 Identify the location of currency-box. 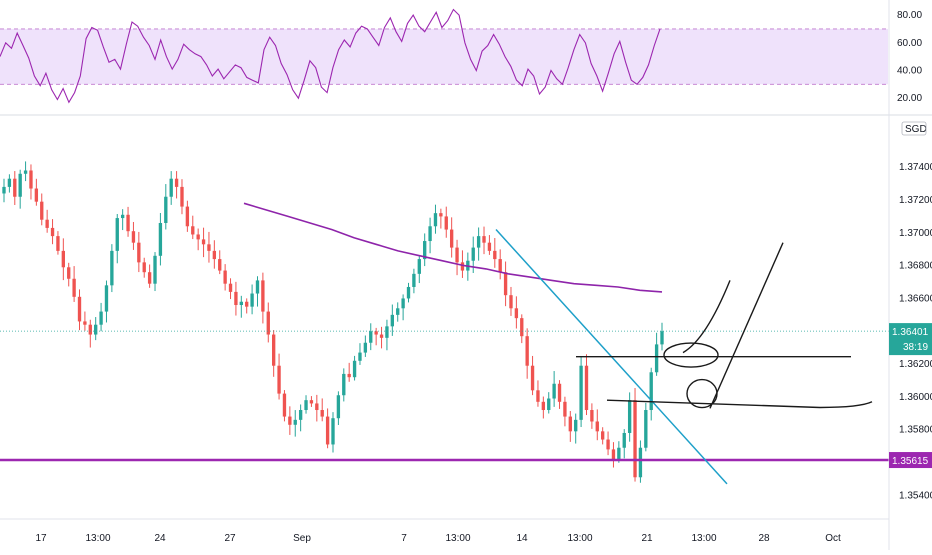
(914, 128).